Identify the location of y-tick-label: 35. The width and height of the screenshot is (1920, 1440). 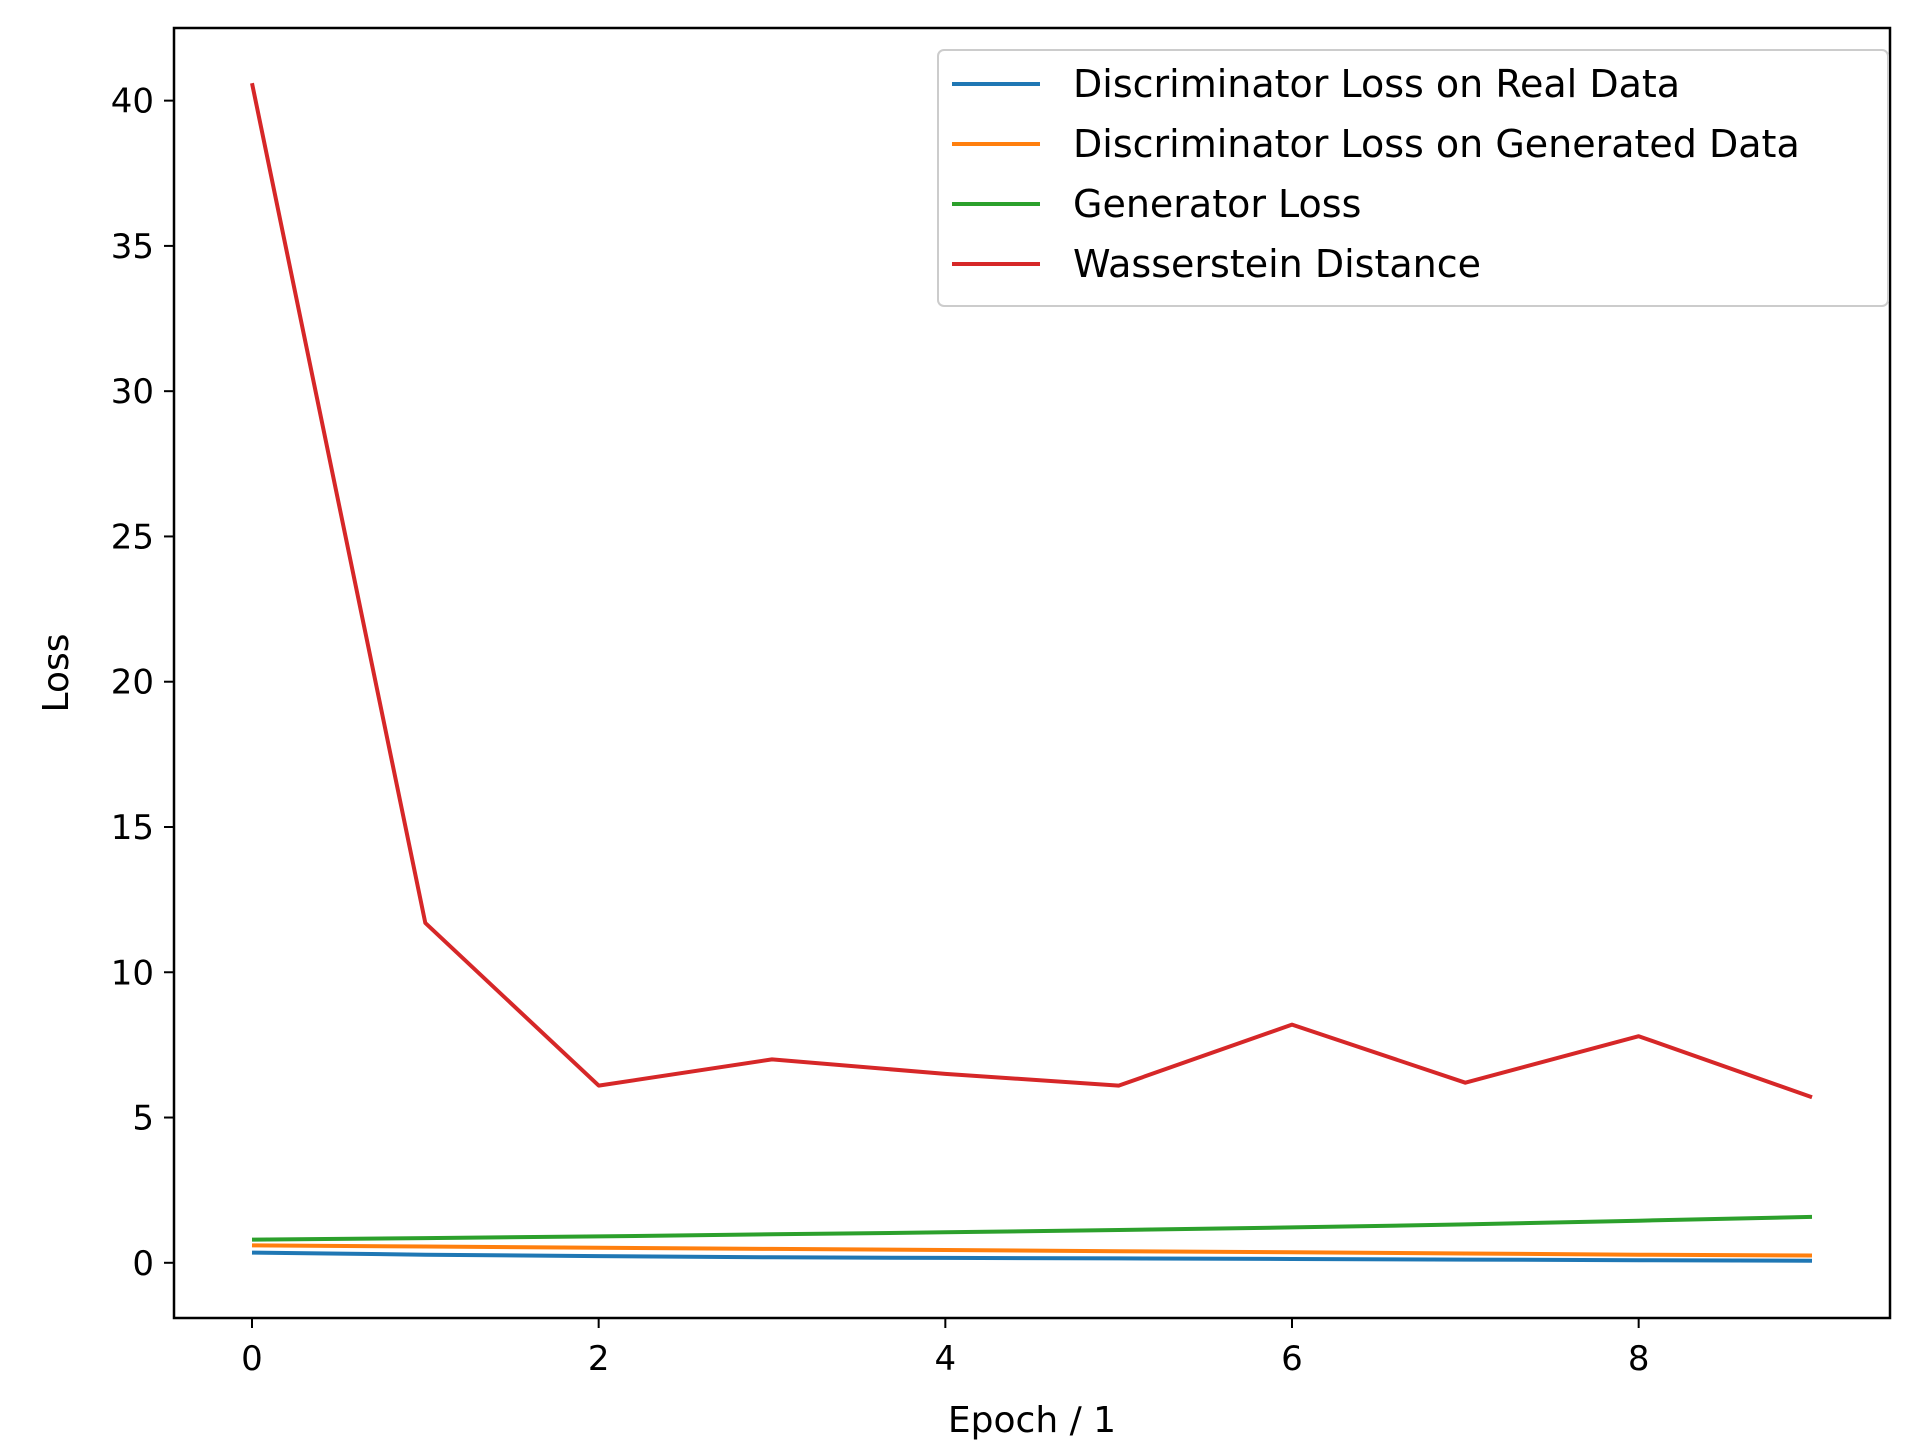
(132, 247).